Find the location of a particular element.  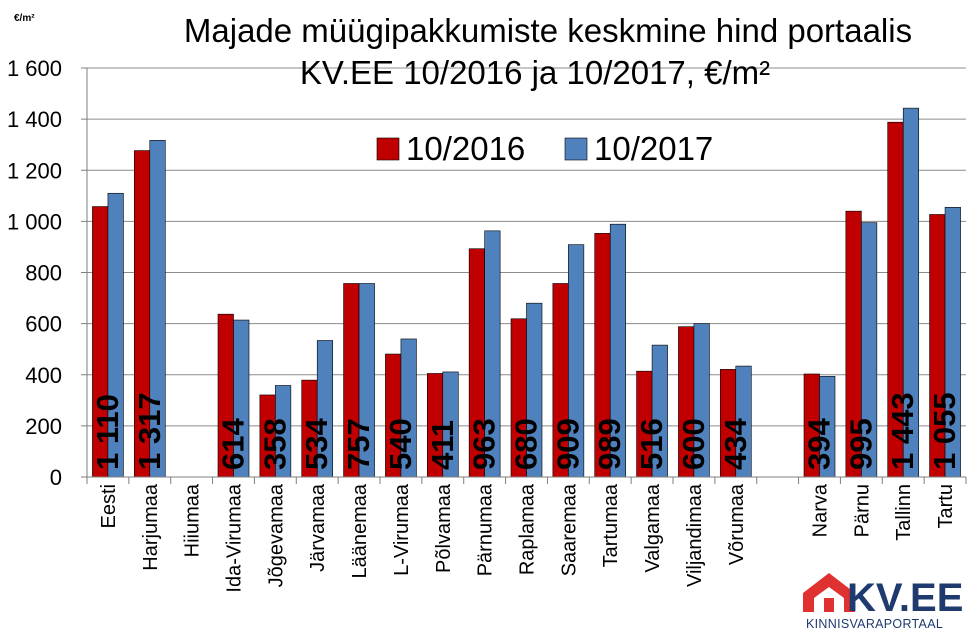

data-label: 989 is located at coordinates (609, 444).